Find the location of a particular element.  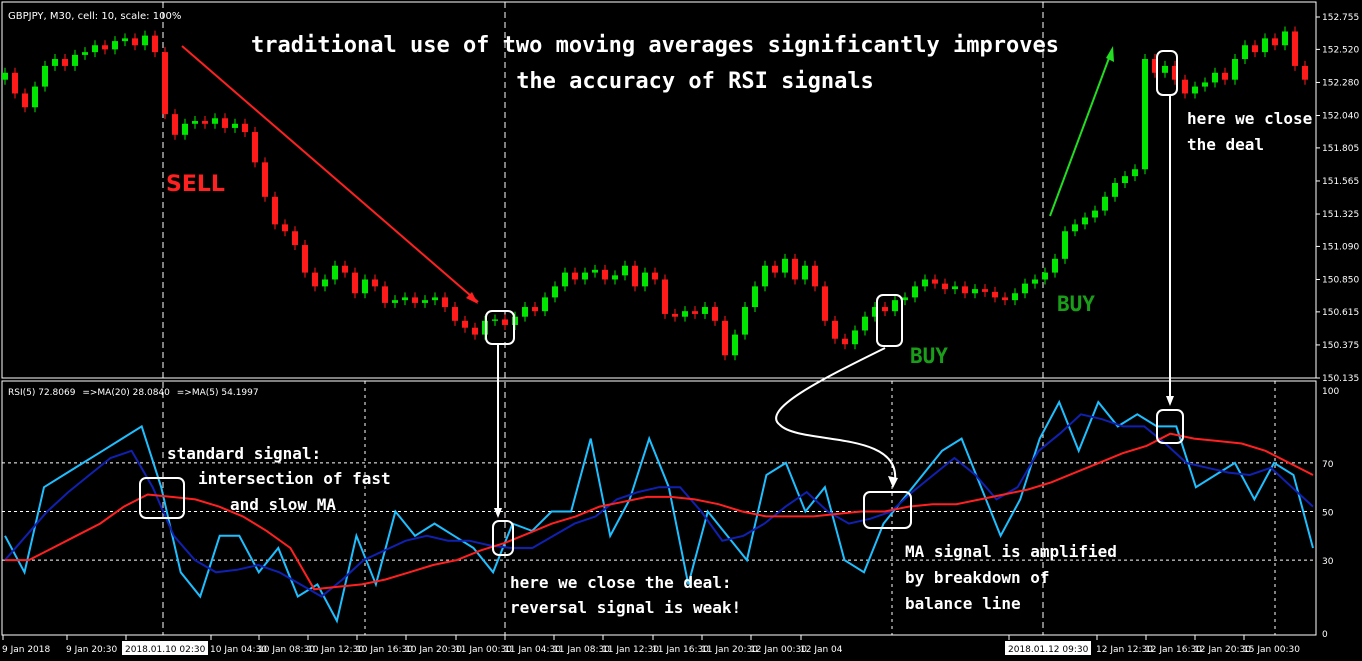

close-note-top-2: the deal is located at coordinates (1225, 144).